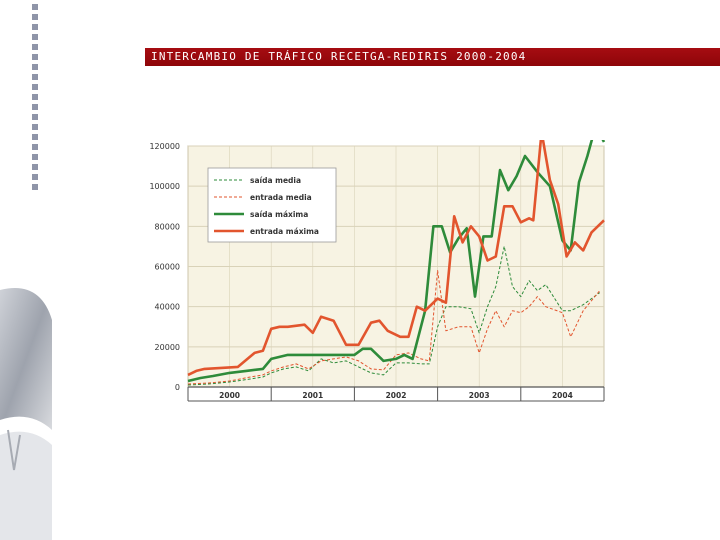 Image resolution: width=720 pixels, height=540 pixels. Describe the element at coordinates (164, 186) in the screenshot. I see `y-tick-label: 100000` at that location.